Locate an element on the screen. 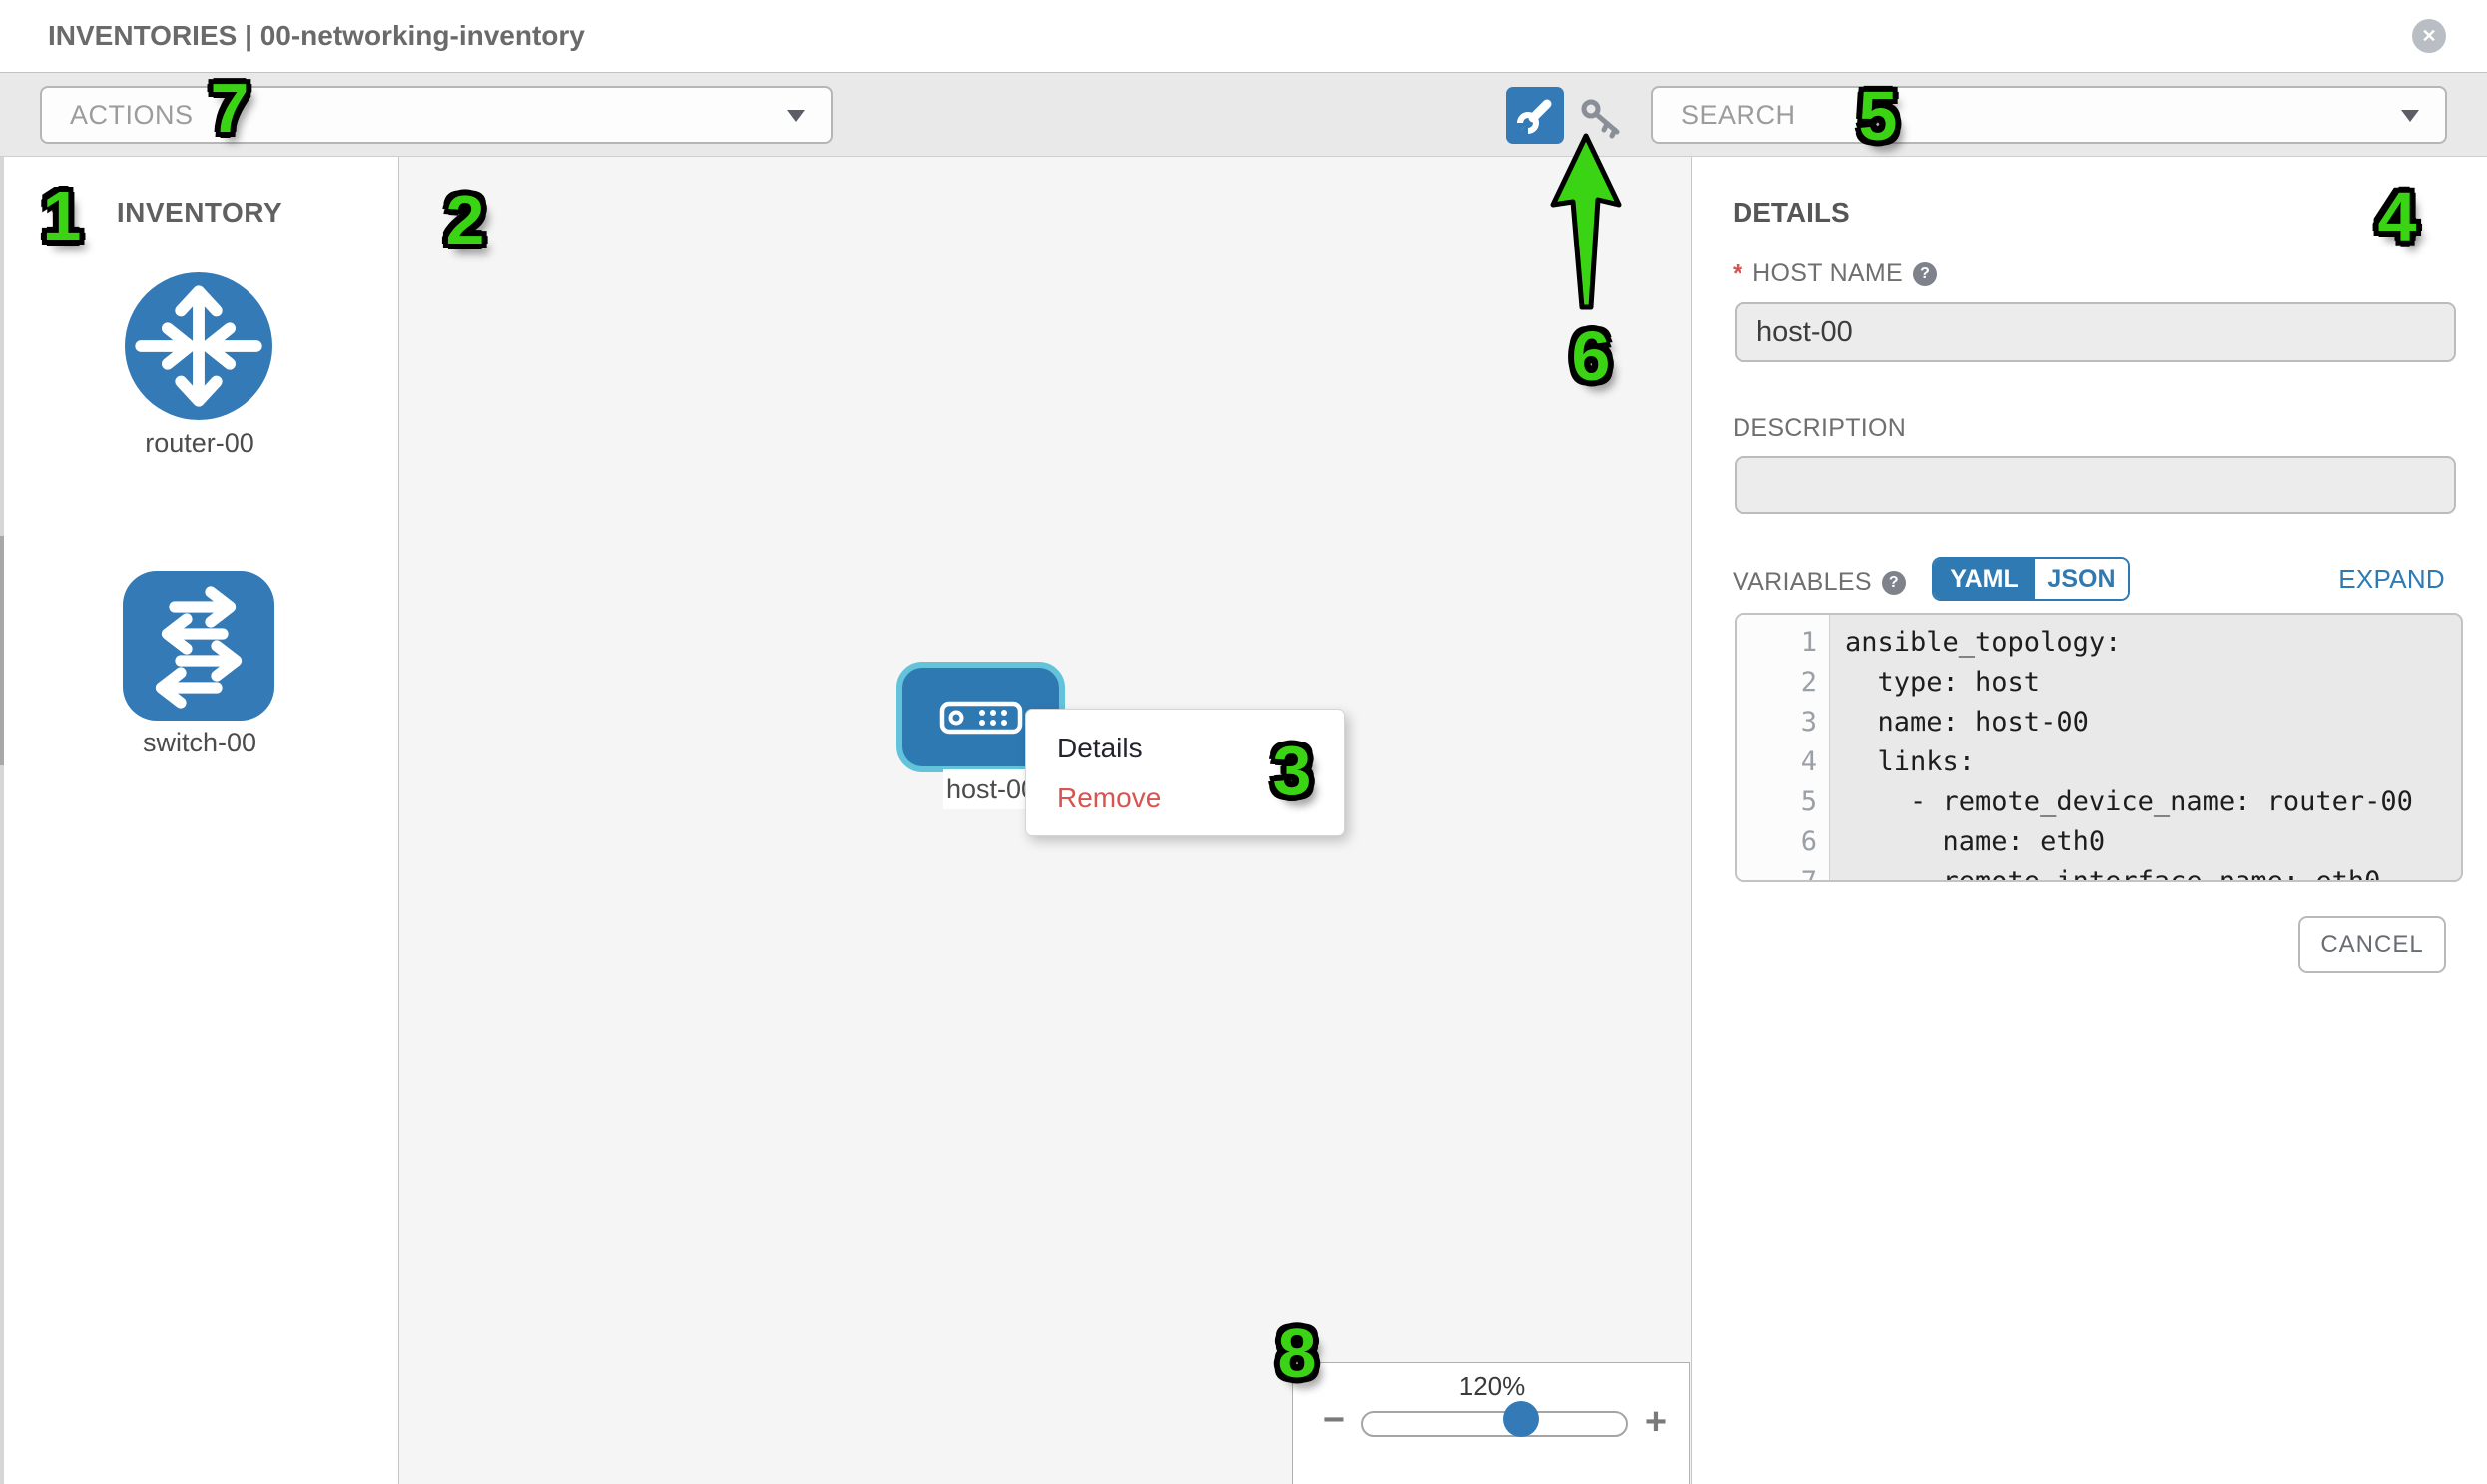 The image size is (2487, 1484). cancel-button: CANCEL is located at coordinates (2372, 944).